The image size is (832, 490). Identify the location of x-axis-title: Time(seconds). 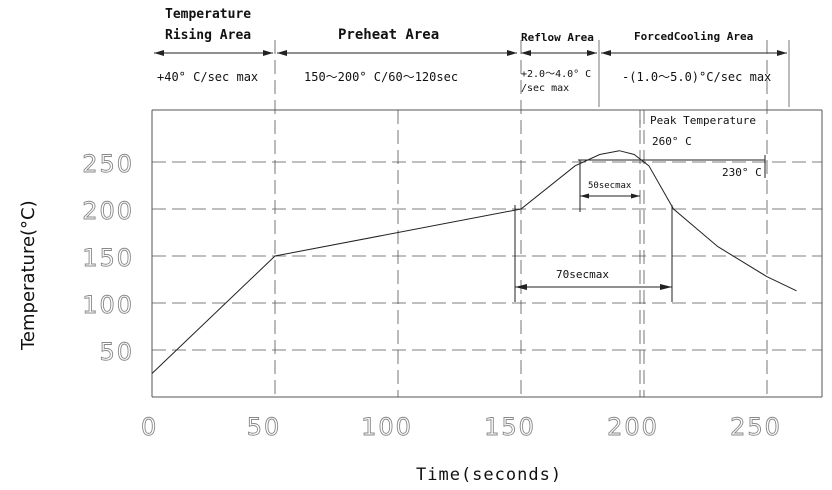
(489, 475).